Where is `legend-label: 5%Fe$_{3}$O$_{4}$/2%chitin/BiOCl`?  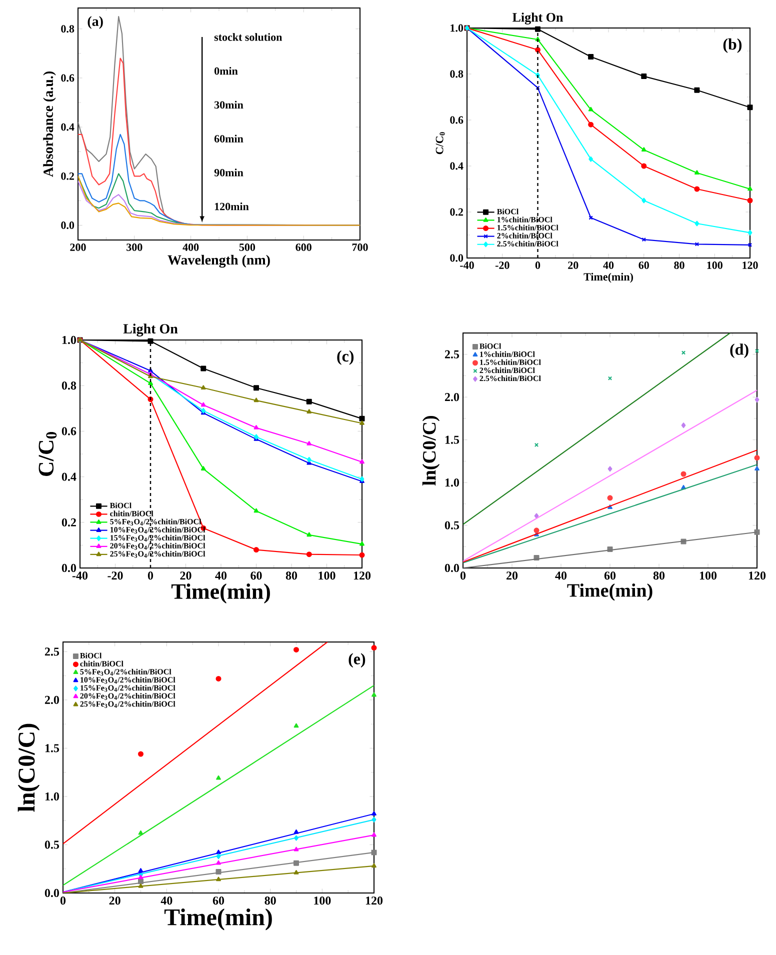
legend-label: 5%Fe$_{3}$O$_{4}$/2%chitin/BiOCl is located at coordinates (126, 672).